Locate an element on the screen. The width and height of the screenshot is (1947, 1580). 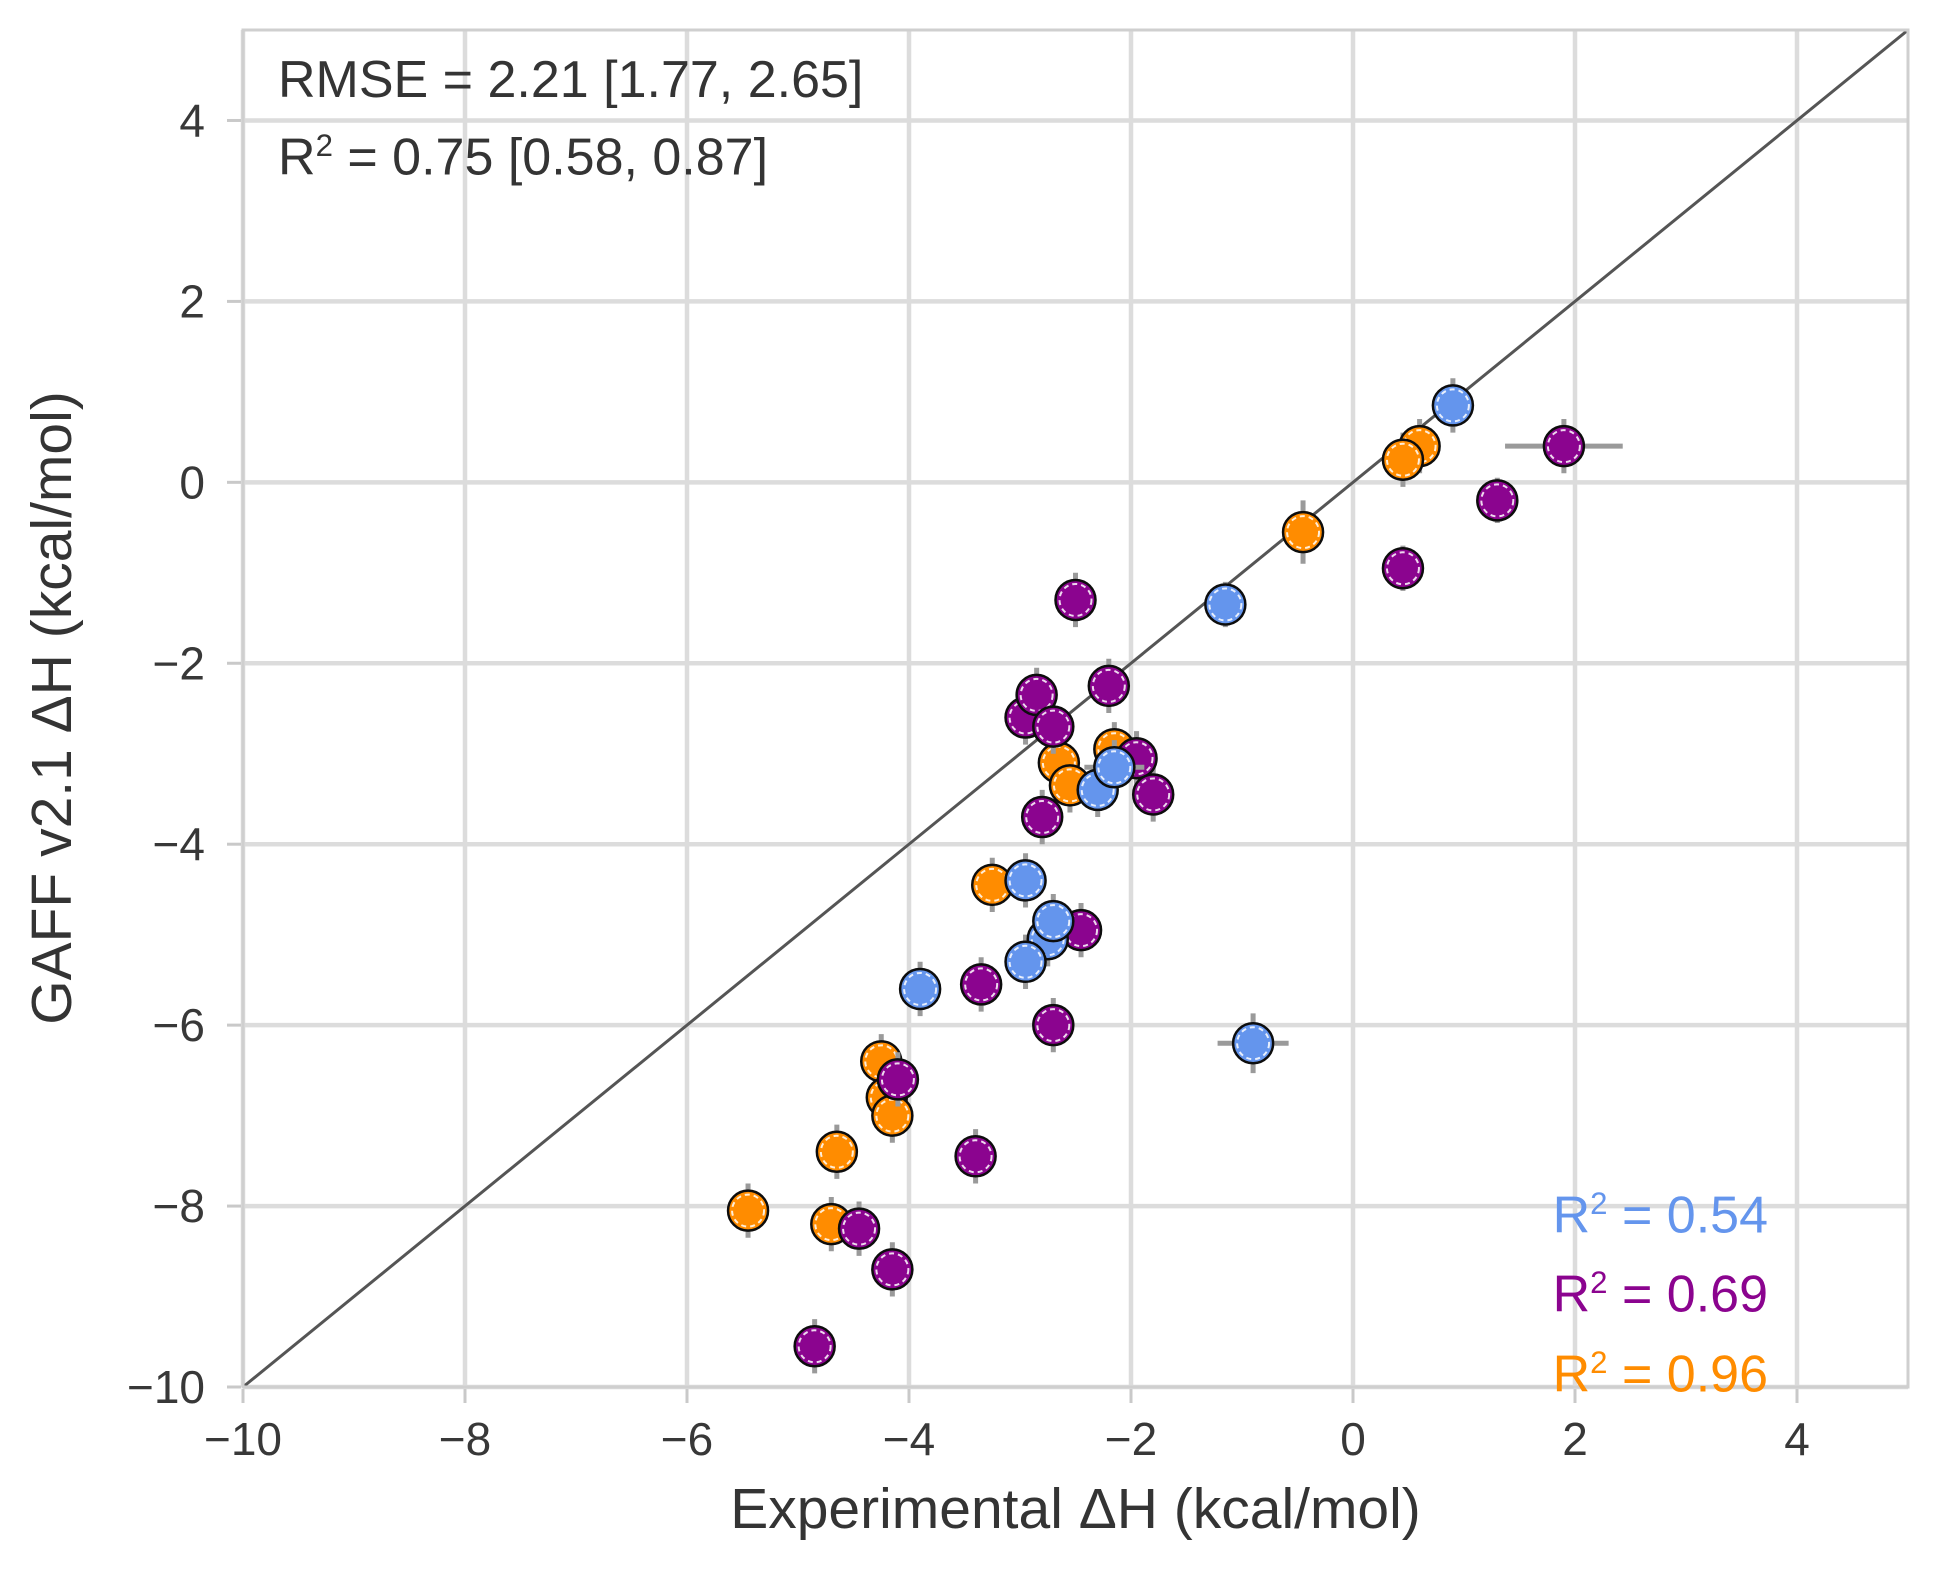
x-tick-label: −6 is located at coordinates (687, 1439).